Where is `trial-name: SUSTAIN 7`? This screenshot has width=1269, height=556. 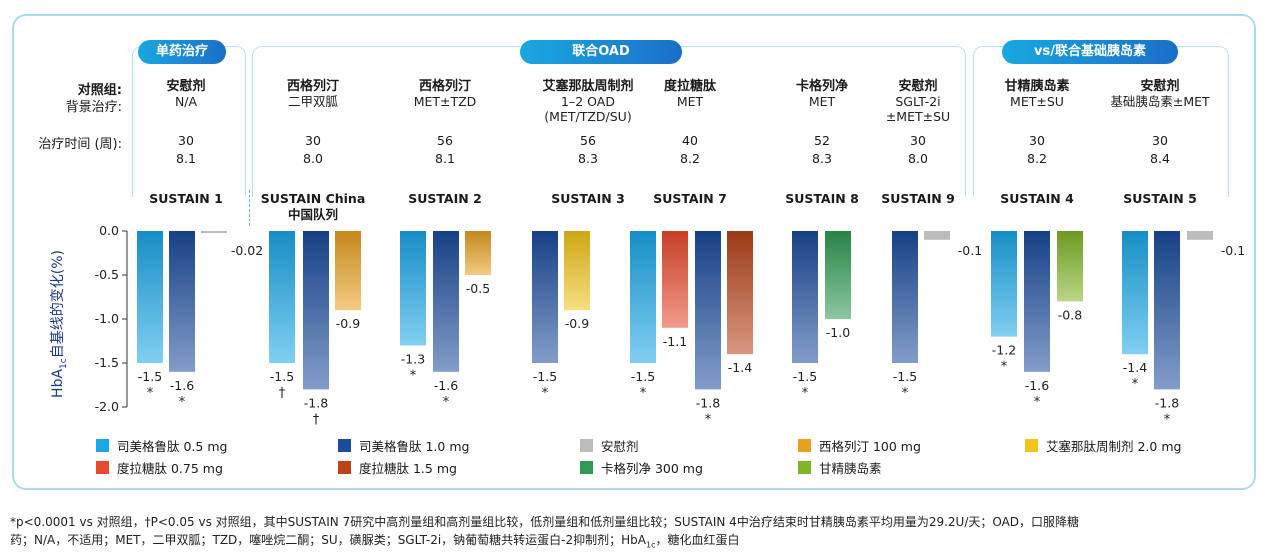
trial-name: SUSTAIN 7 is located at coordinates (690, 199).